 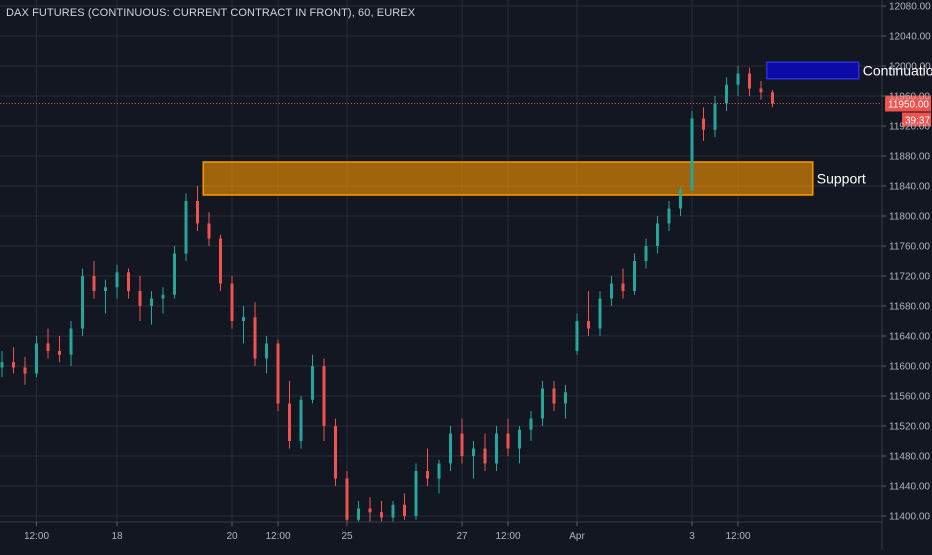 I want to click on support-label: Support, so click(x=841, y=179).